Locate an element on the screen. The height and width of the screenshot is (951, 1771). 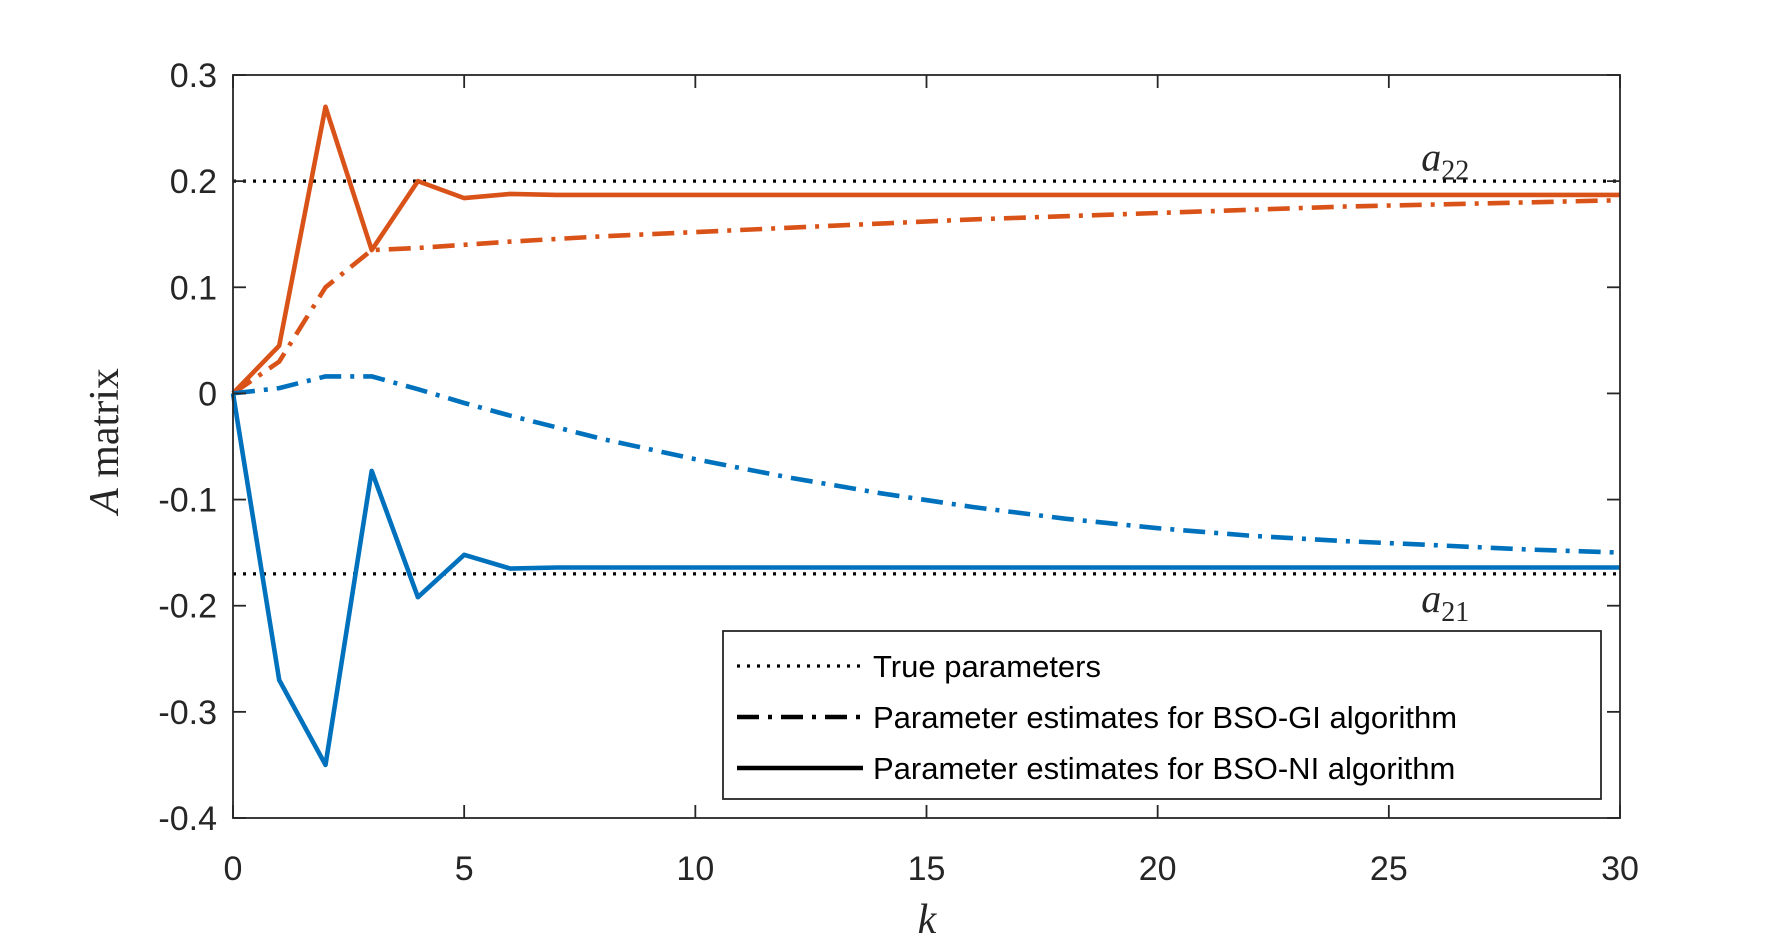
y-tick-label: 0 is located at coordinates (207, 394).